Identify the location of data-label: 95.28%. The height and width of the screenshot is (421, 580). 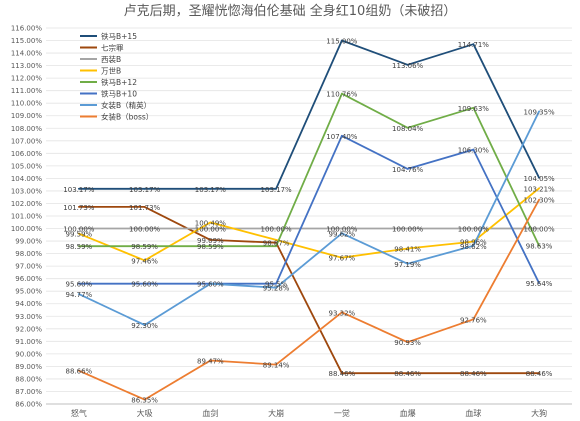
(276, 289).